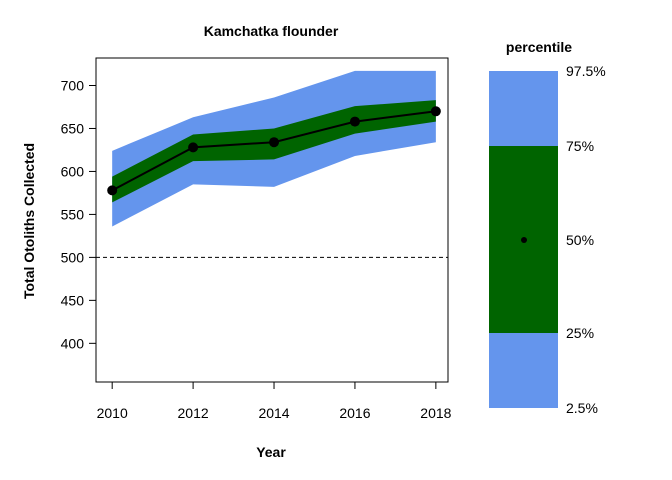 This screenshot has height=480, width=672. Describe the element at coordinates (271, 452) in the screenshot. I see `x-axis-label: Year` at that location.